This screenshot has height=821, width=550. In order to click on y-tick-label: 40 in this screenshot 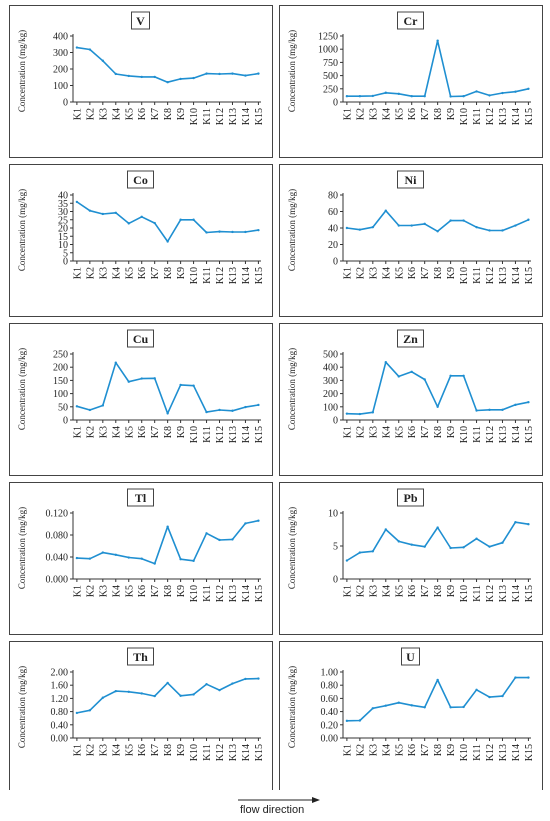, I will do `click(63, 196)`.